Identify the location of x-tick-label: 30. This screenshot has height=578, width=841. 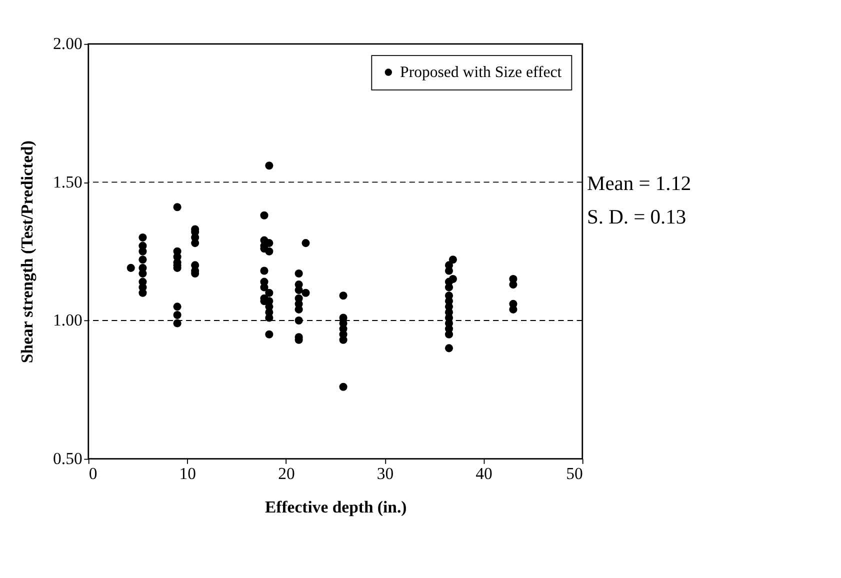
(385, 473).